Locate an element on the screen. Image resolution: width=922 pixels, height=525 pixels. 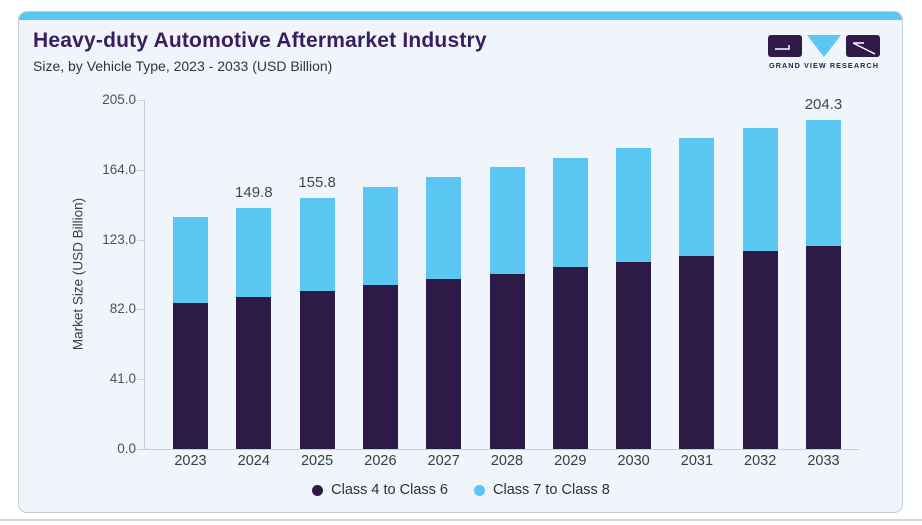
legend-item: Class 7 to Class 8 is located at coordinates (542, 490).